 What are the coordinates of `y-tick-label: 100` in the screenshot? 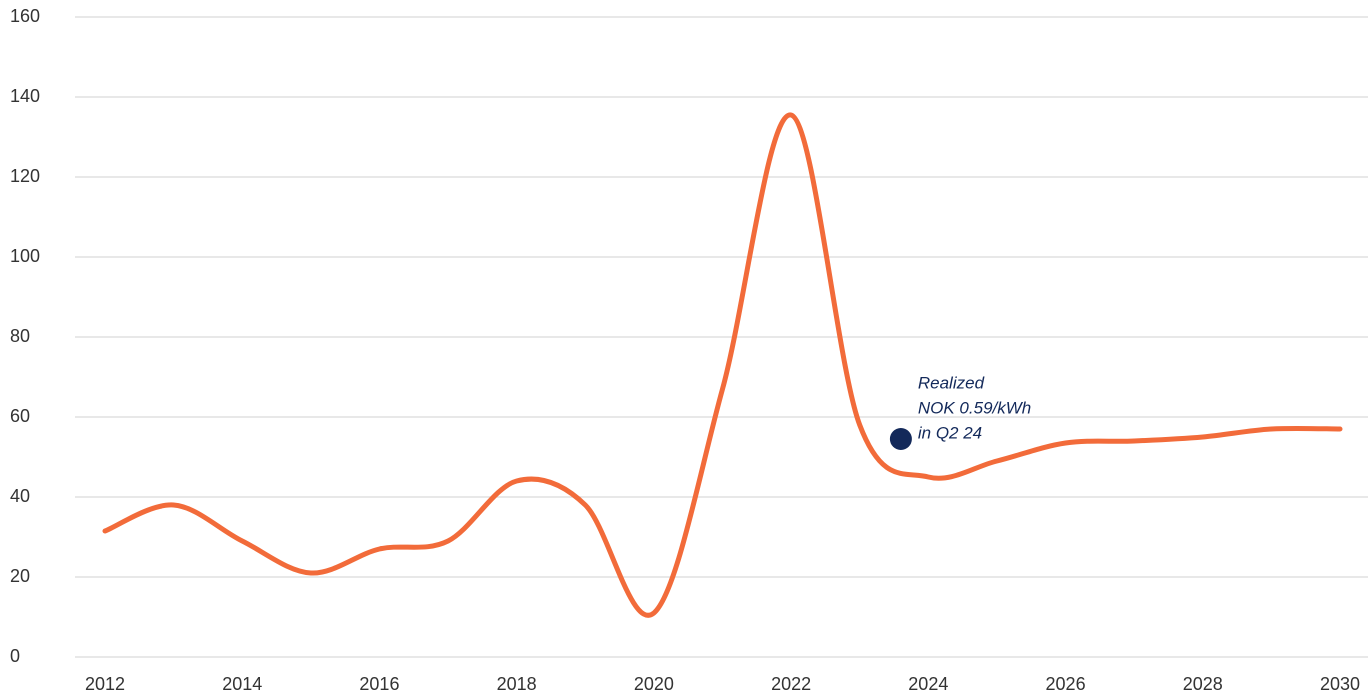 It's located at (25, 256).